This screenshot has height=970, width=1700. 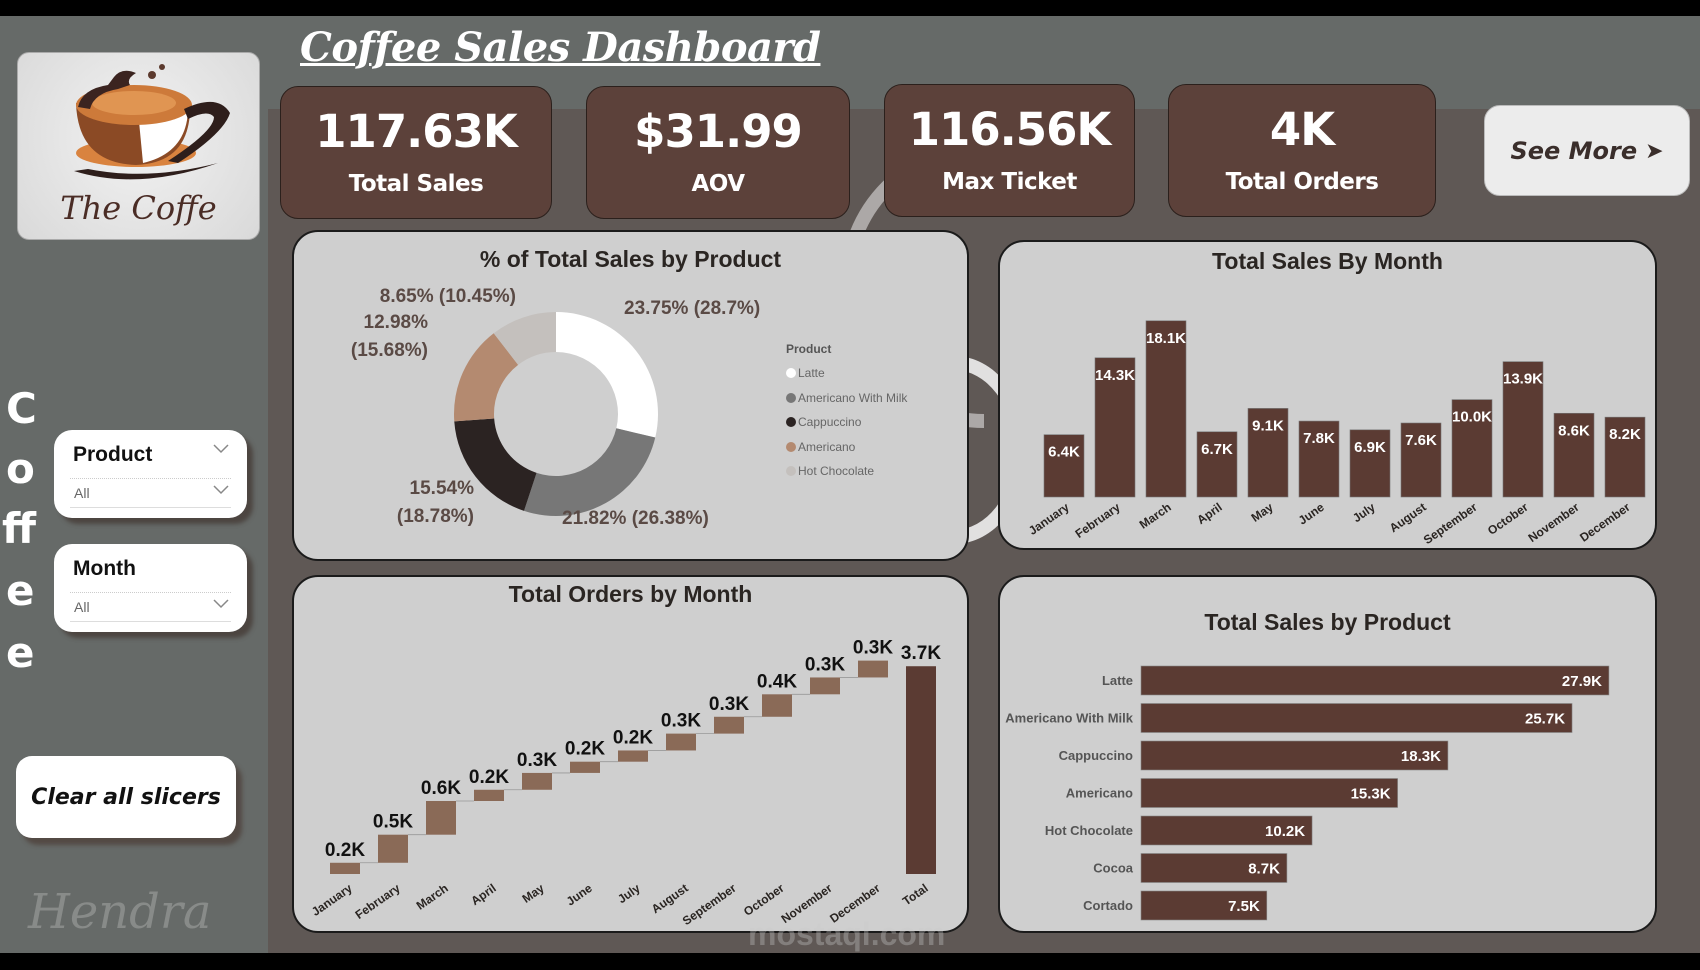 I want to click on hbar-hot-chocolate, so click(x=1226, y=830).